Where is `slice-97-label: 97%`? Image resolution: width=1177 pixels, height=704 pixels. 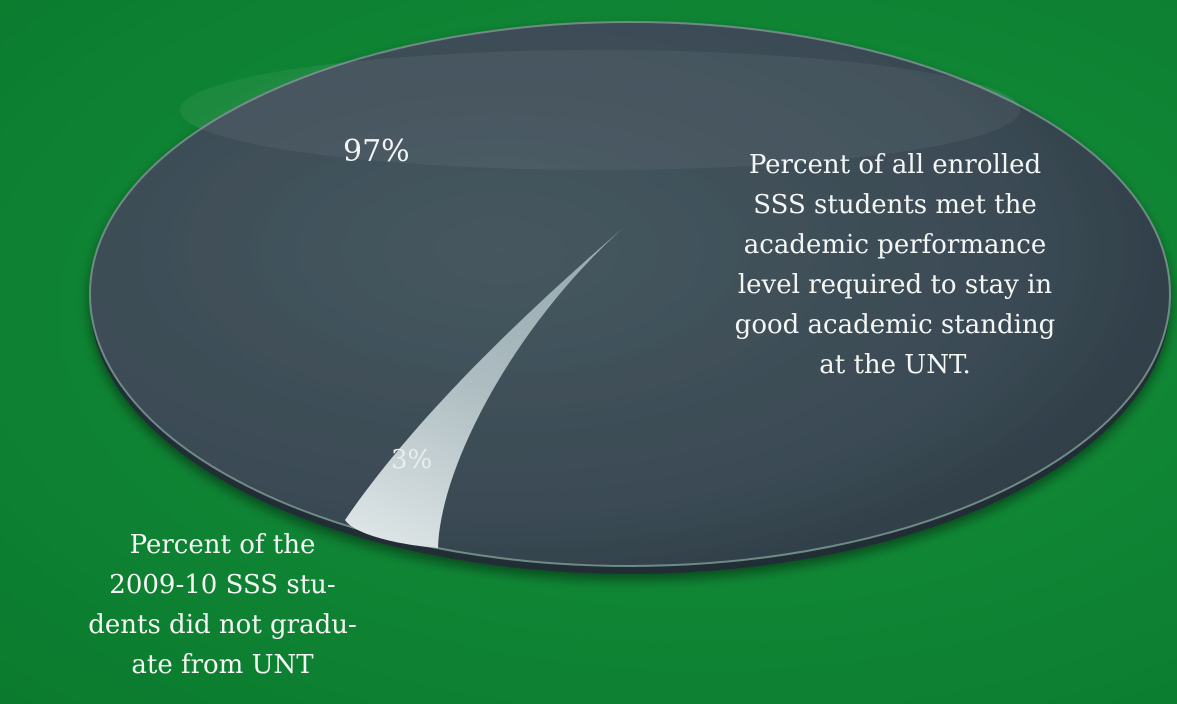
slice-97-label: 97% is located at coordinates (376, 151).